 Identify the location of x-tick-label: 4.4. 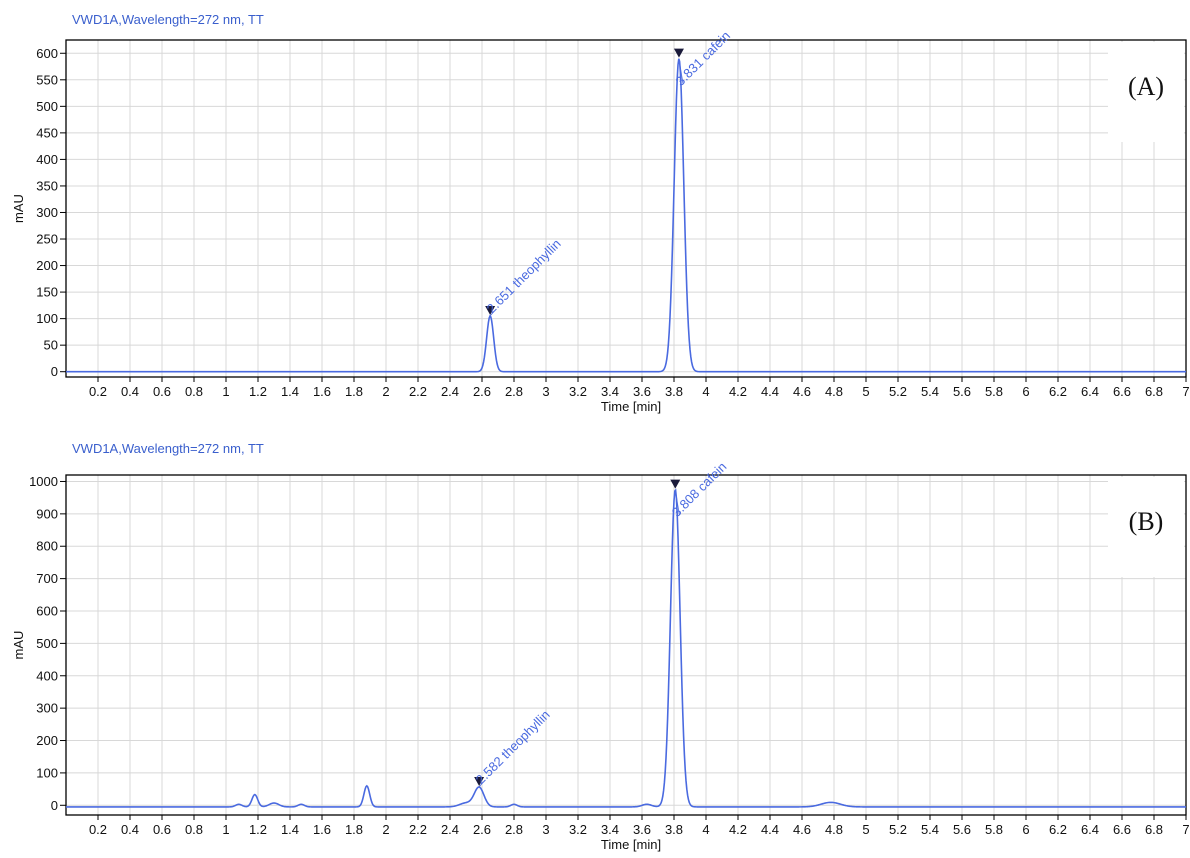
(770, 829).